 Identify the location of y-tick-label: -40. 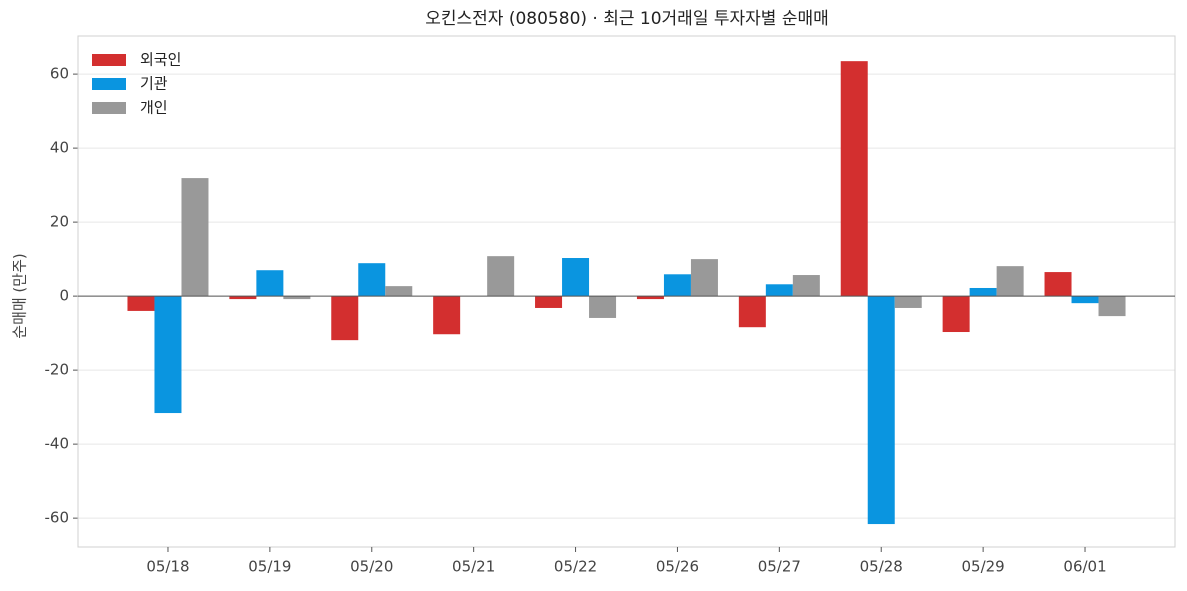
(57, 444).